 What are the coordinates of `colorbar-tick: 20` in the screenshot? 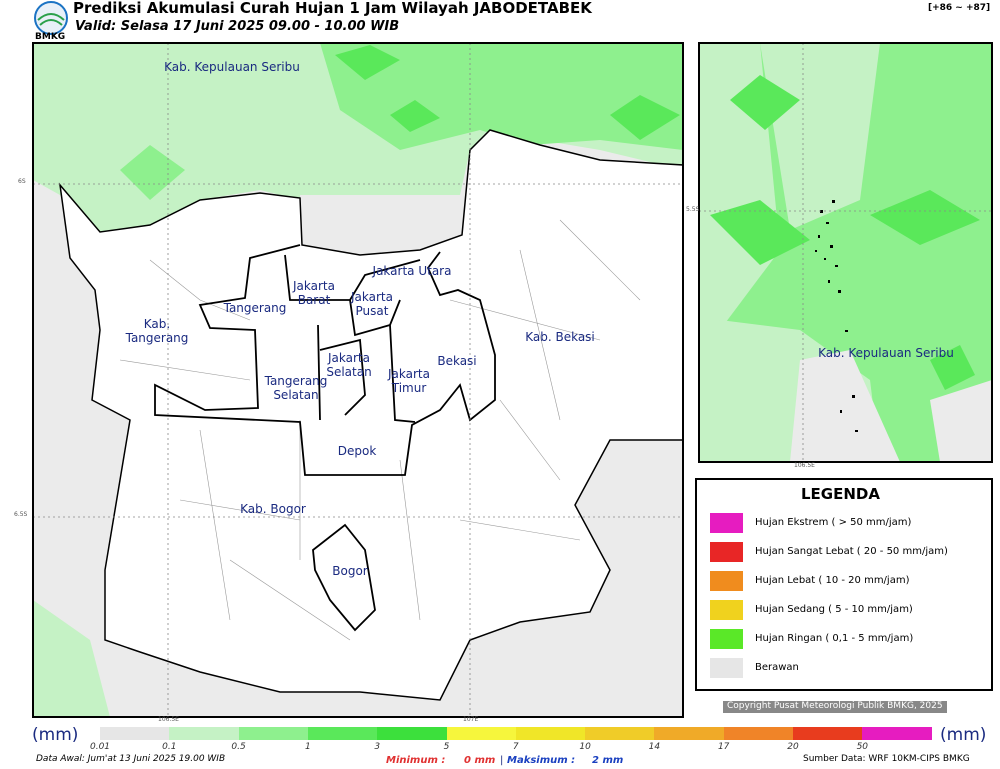 It's located at (793, 747).